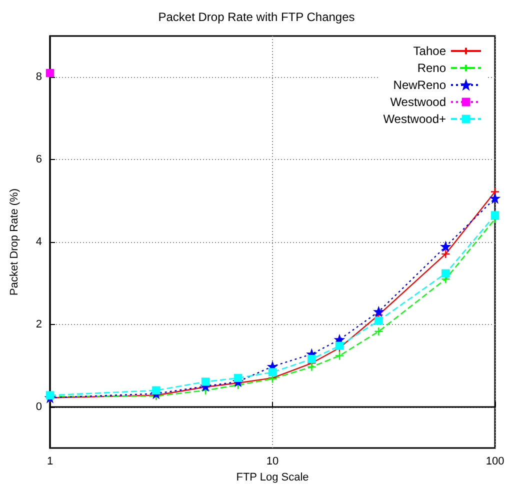 This screenshot has height=496, width=513. Describe the element at coordinates (431, 68) in the screenshot. I see `legend-label: Reno` at that location.